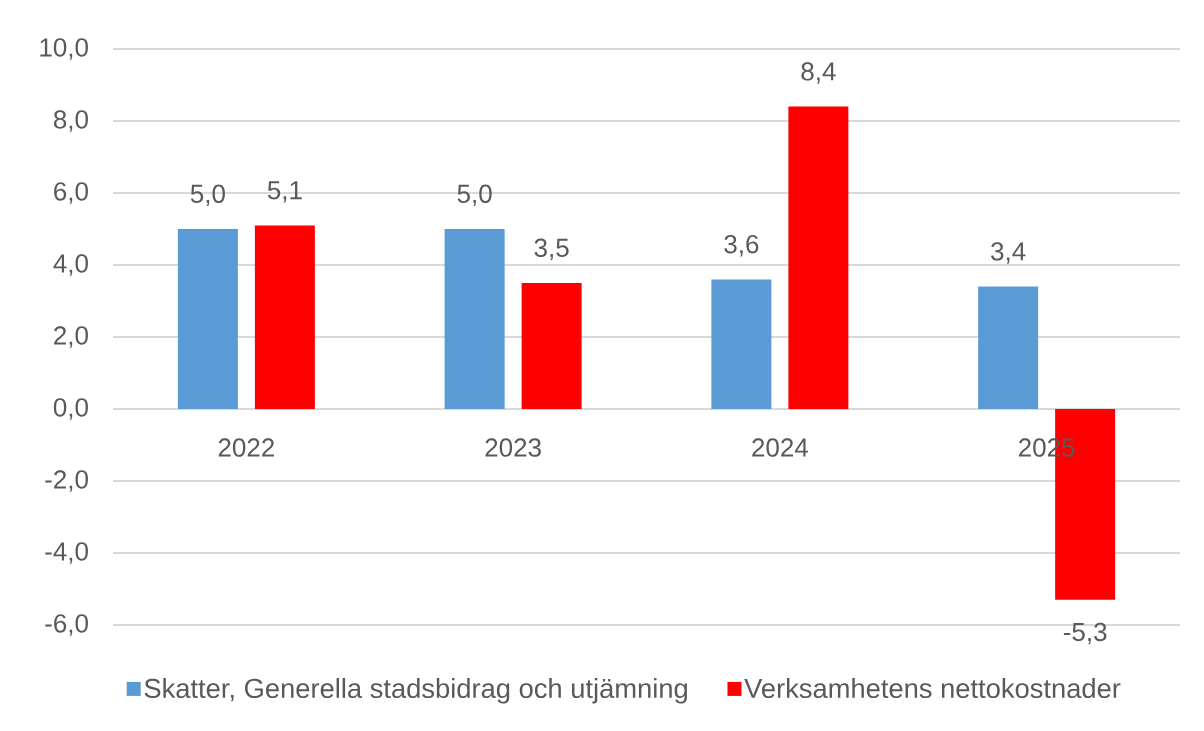 The image size is (1204, 731). What do you see at coordinates (66, 553) in the screenshot?
I see `y-tick-label: -4,0` at bounding box center [66, 553].